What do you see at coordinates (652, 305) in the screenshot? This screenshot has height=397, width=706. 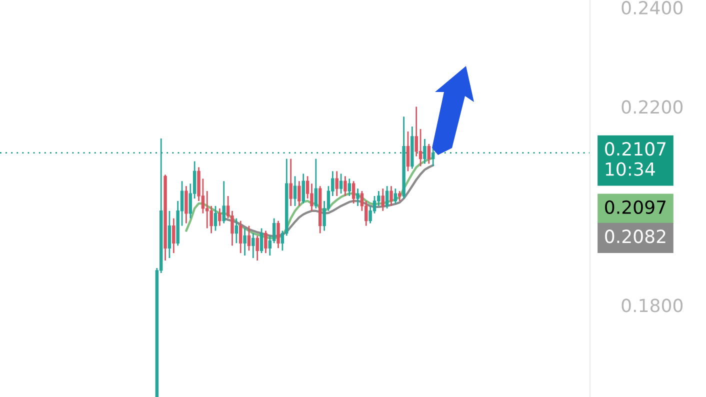 I see `y-tick-label: 0.1800` at bounding box center [652, 305].